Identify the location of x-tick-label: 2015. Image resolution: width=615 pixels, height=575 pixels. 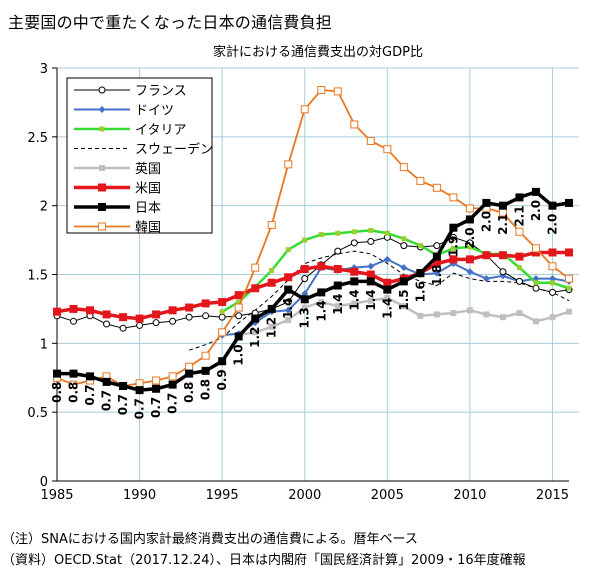
(552, 495).